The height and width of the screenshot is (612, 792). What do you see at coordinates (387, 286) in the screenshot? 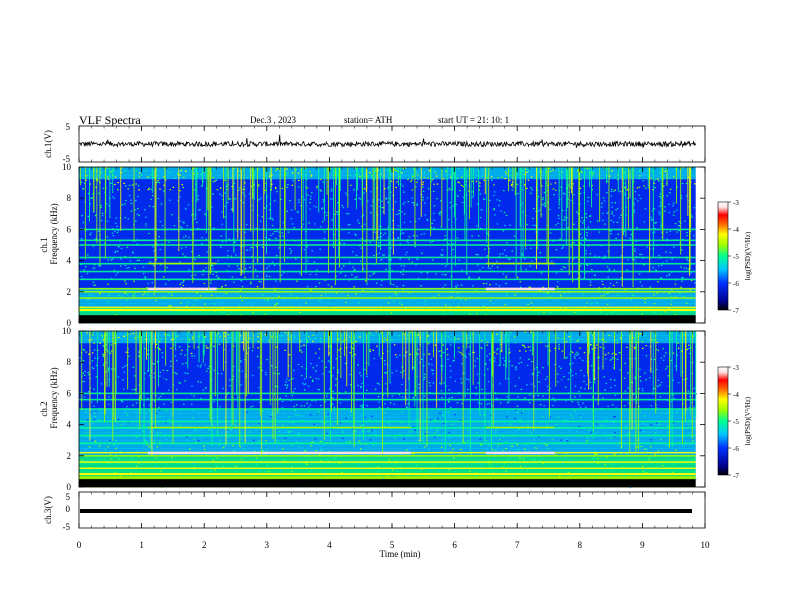
I see `spectrogram-row` at bounding box center [387, 286].